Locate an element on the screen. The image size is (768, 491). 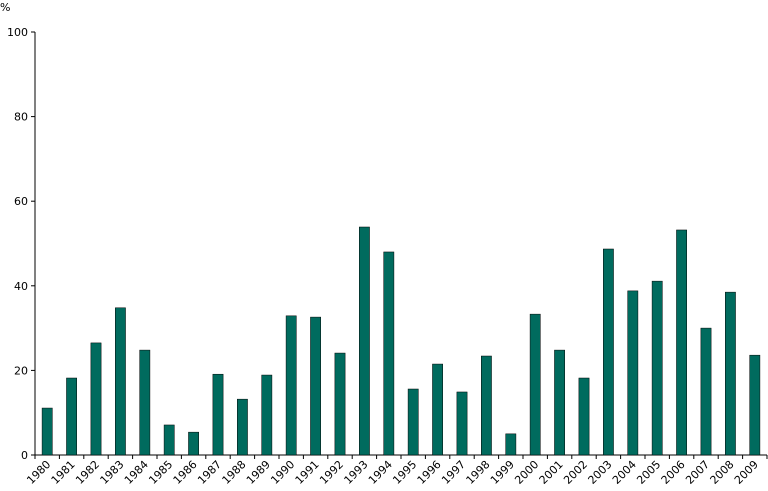
y-tick-label: 0 is located at coordinates (24, 455).